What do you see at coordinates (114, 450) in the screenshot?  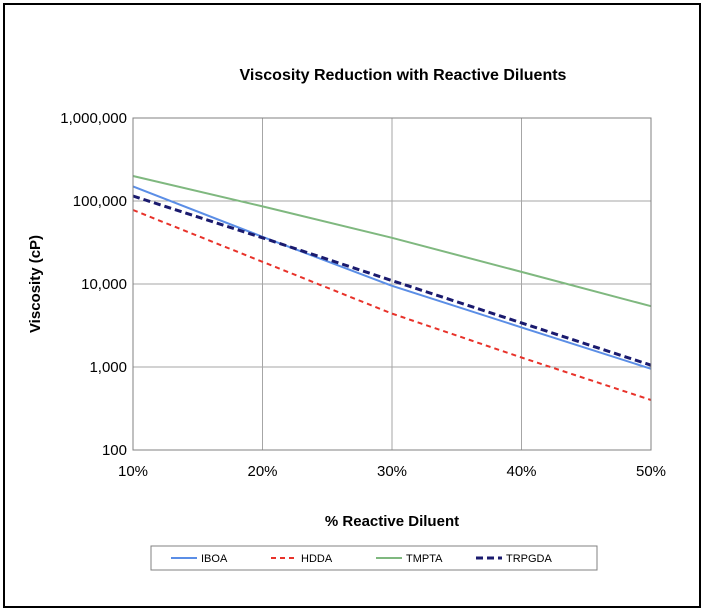 I see `y-tick-label: 100` at bounding box center [114, 450].